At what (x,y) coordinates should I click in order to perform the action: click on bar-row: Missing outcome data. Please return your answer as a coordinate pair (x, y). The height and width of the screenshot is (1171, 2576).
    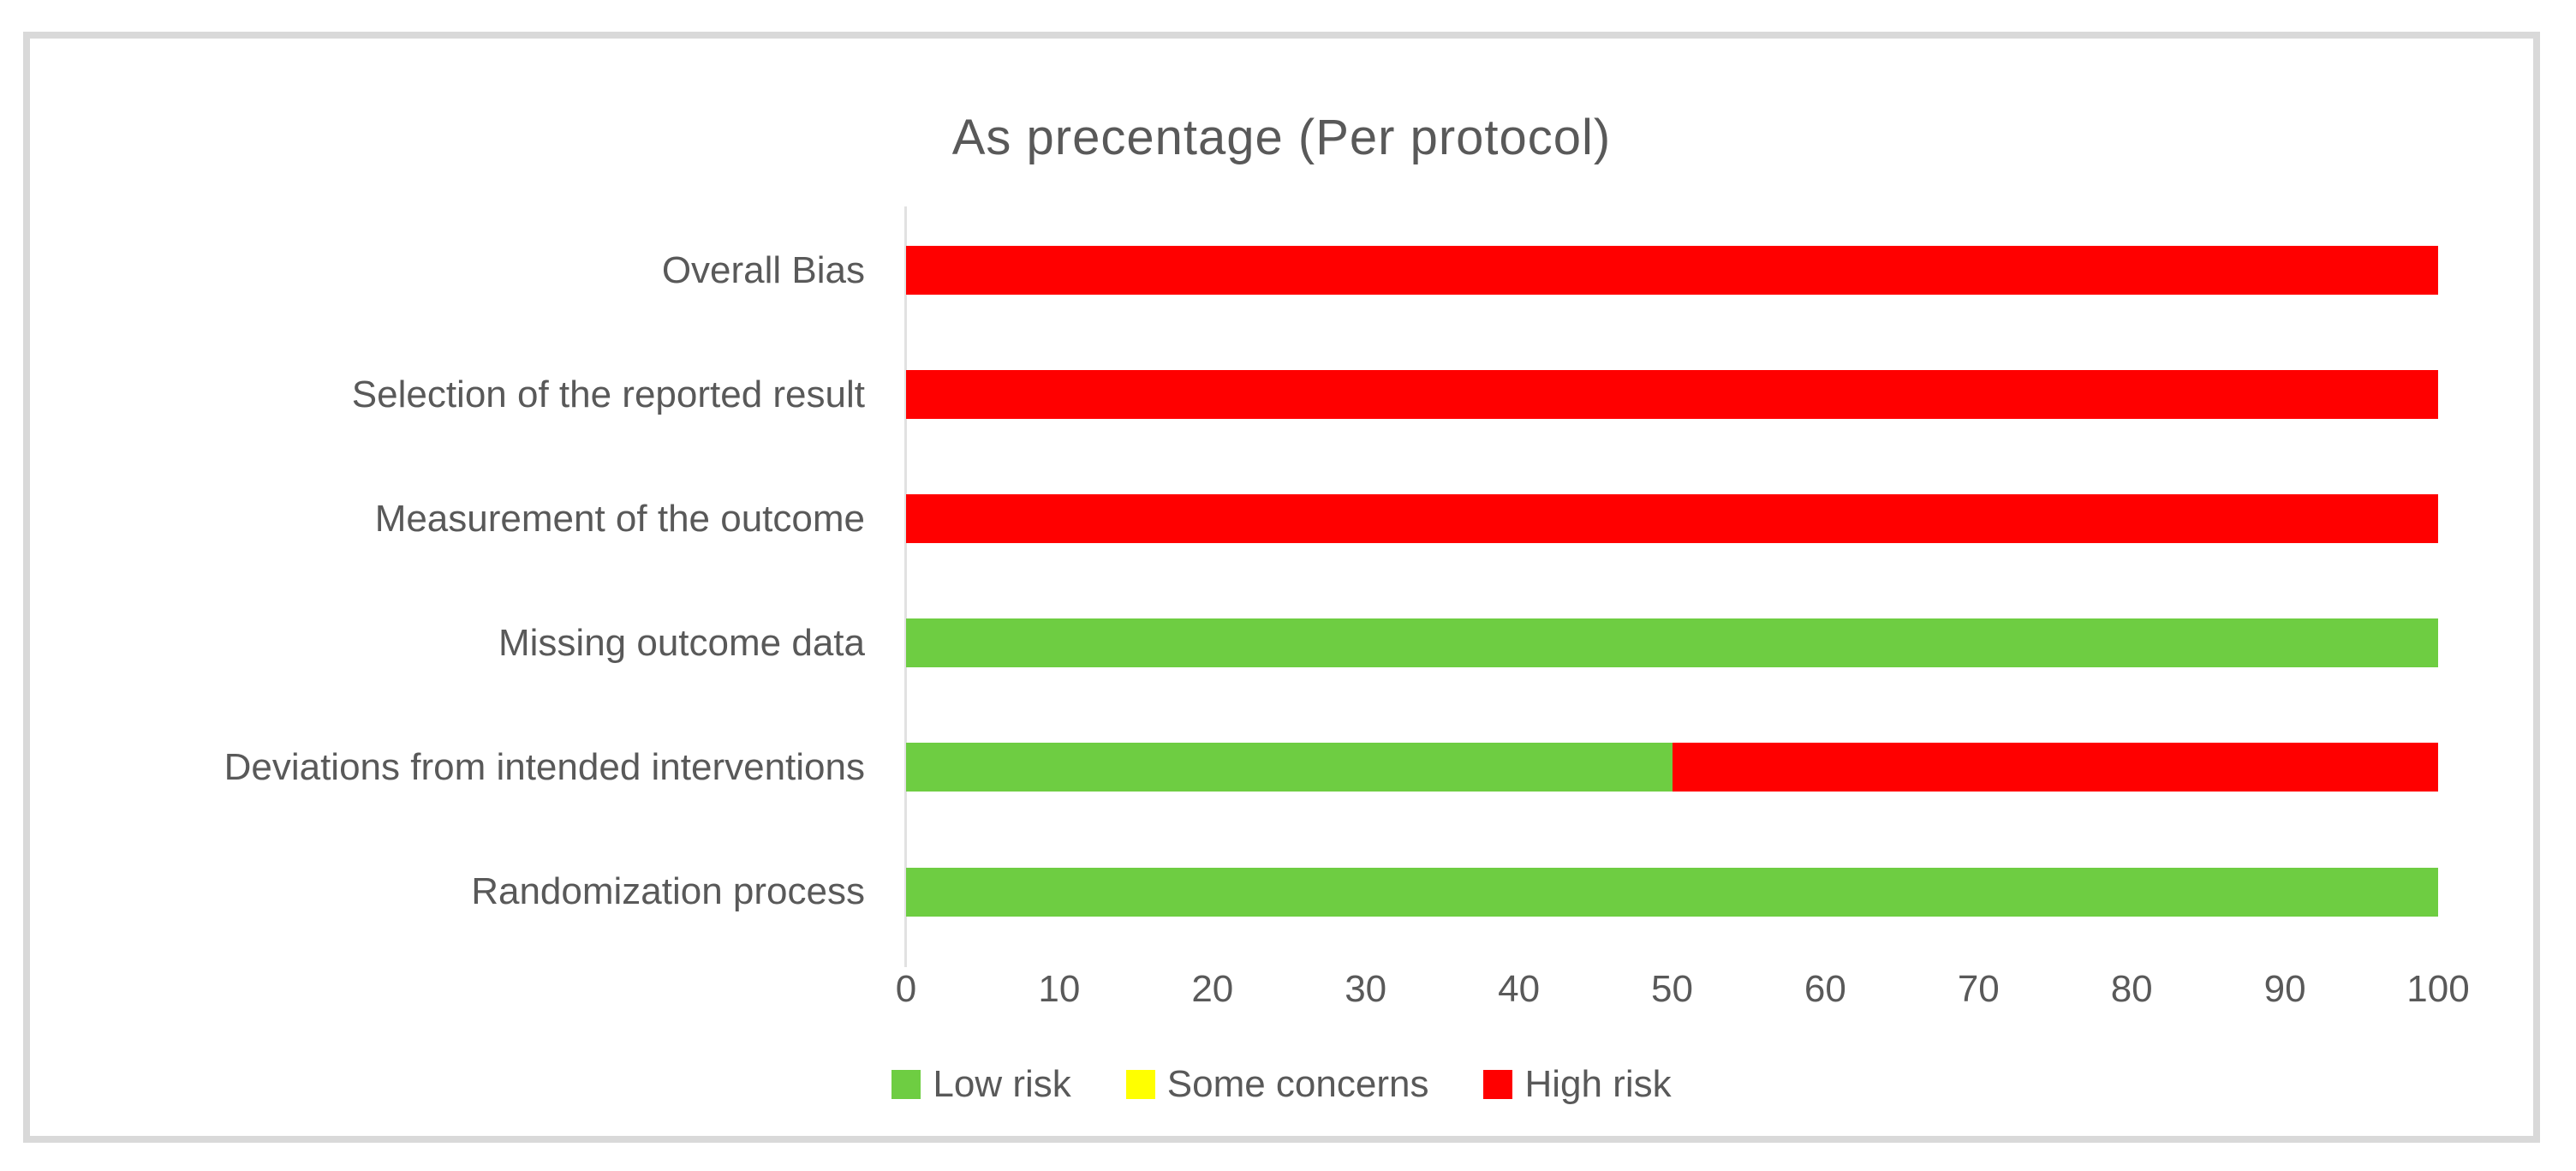
    Looking at the image, I should click on (1281, 643).